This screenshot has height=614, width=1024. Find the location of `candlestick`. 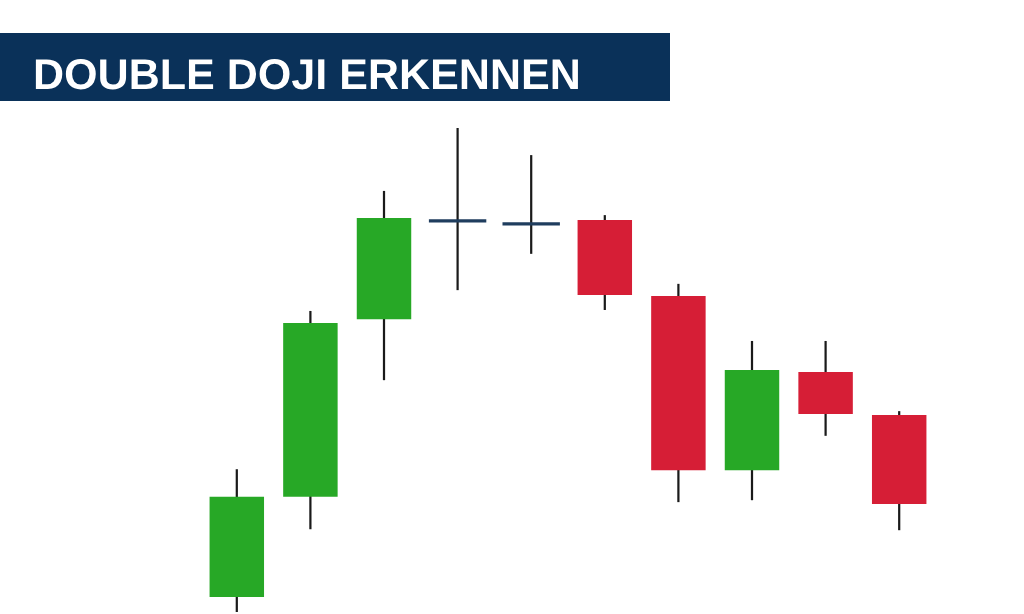

candlestick is located at coordinates (531, 204).